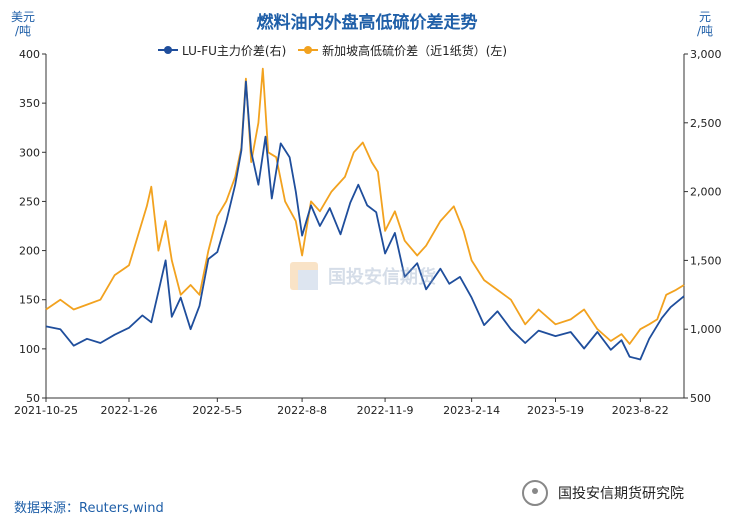  What do you see at coordinates (29, 300) in the screenshot?
I see `left-tick-label: 150` at bounding box center [29, 300].